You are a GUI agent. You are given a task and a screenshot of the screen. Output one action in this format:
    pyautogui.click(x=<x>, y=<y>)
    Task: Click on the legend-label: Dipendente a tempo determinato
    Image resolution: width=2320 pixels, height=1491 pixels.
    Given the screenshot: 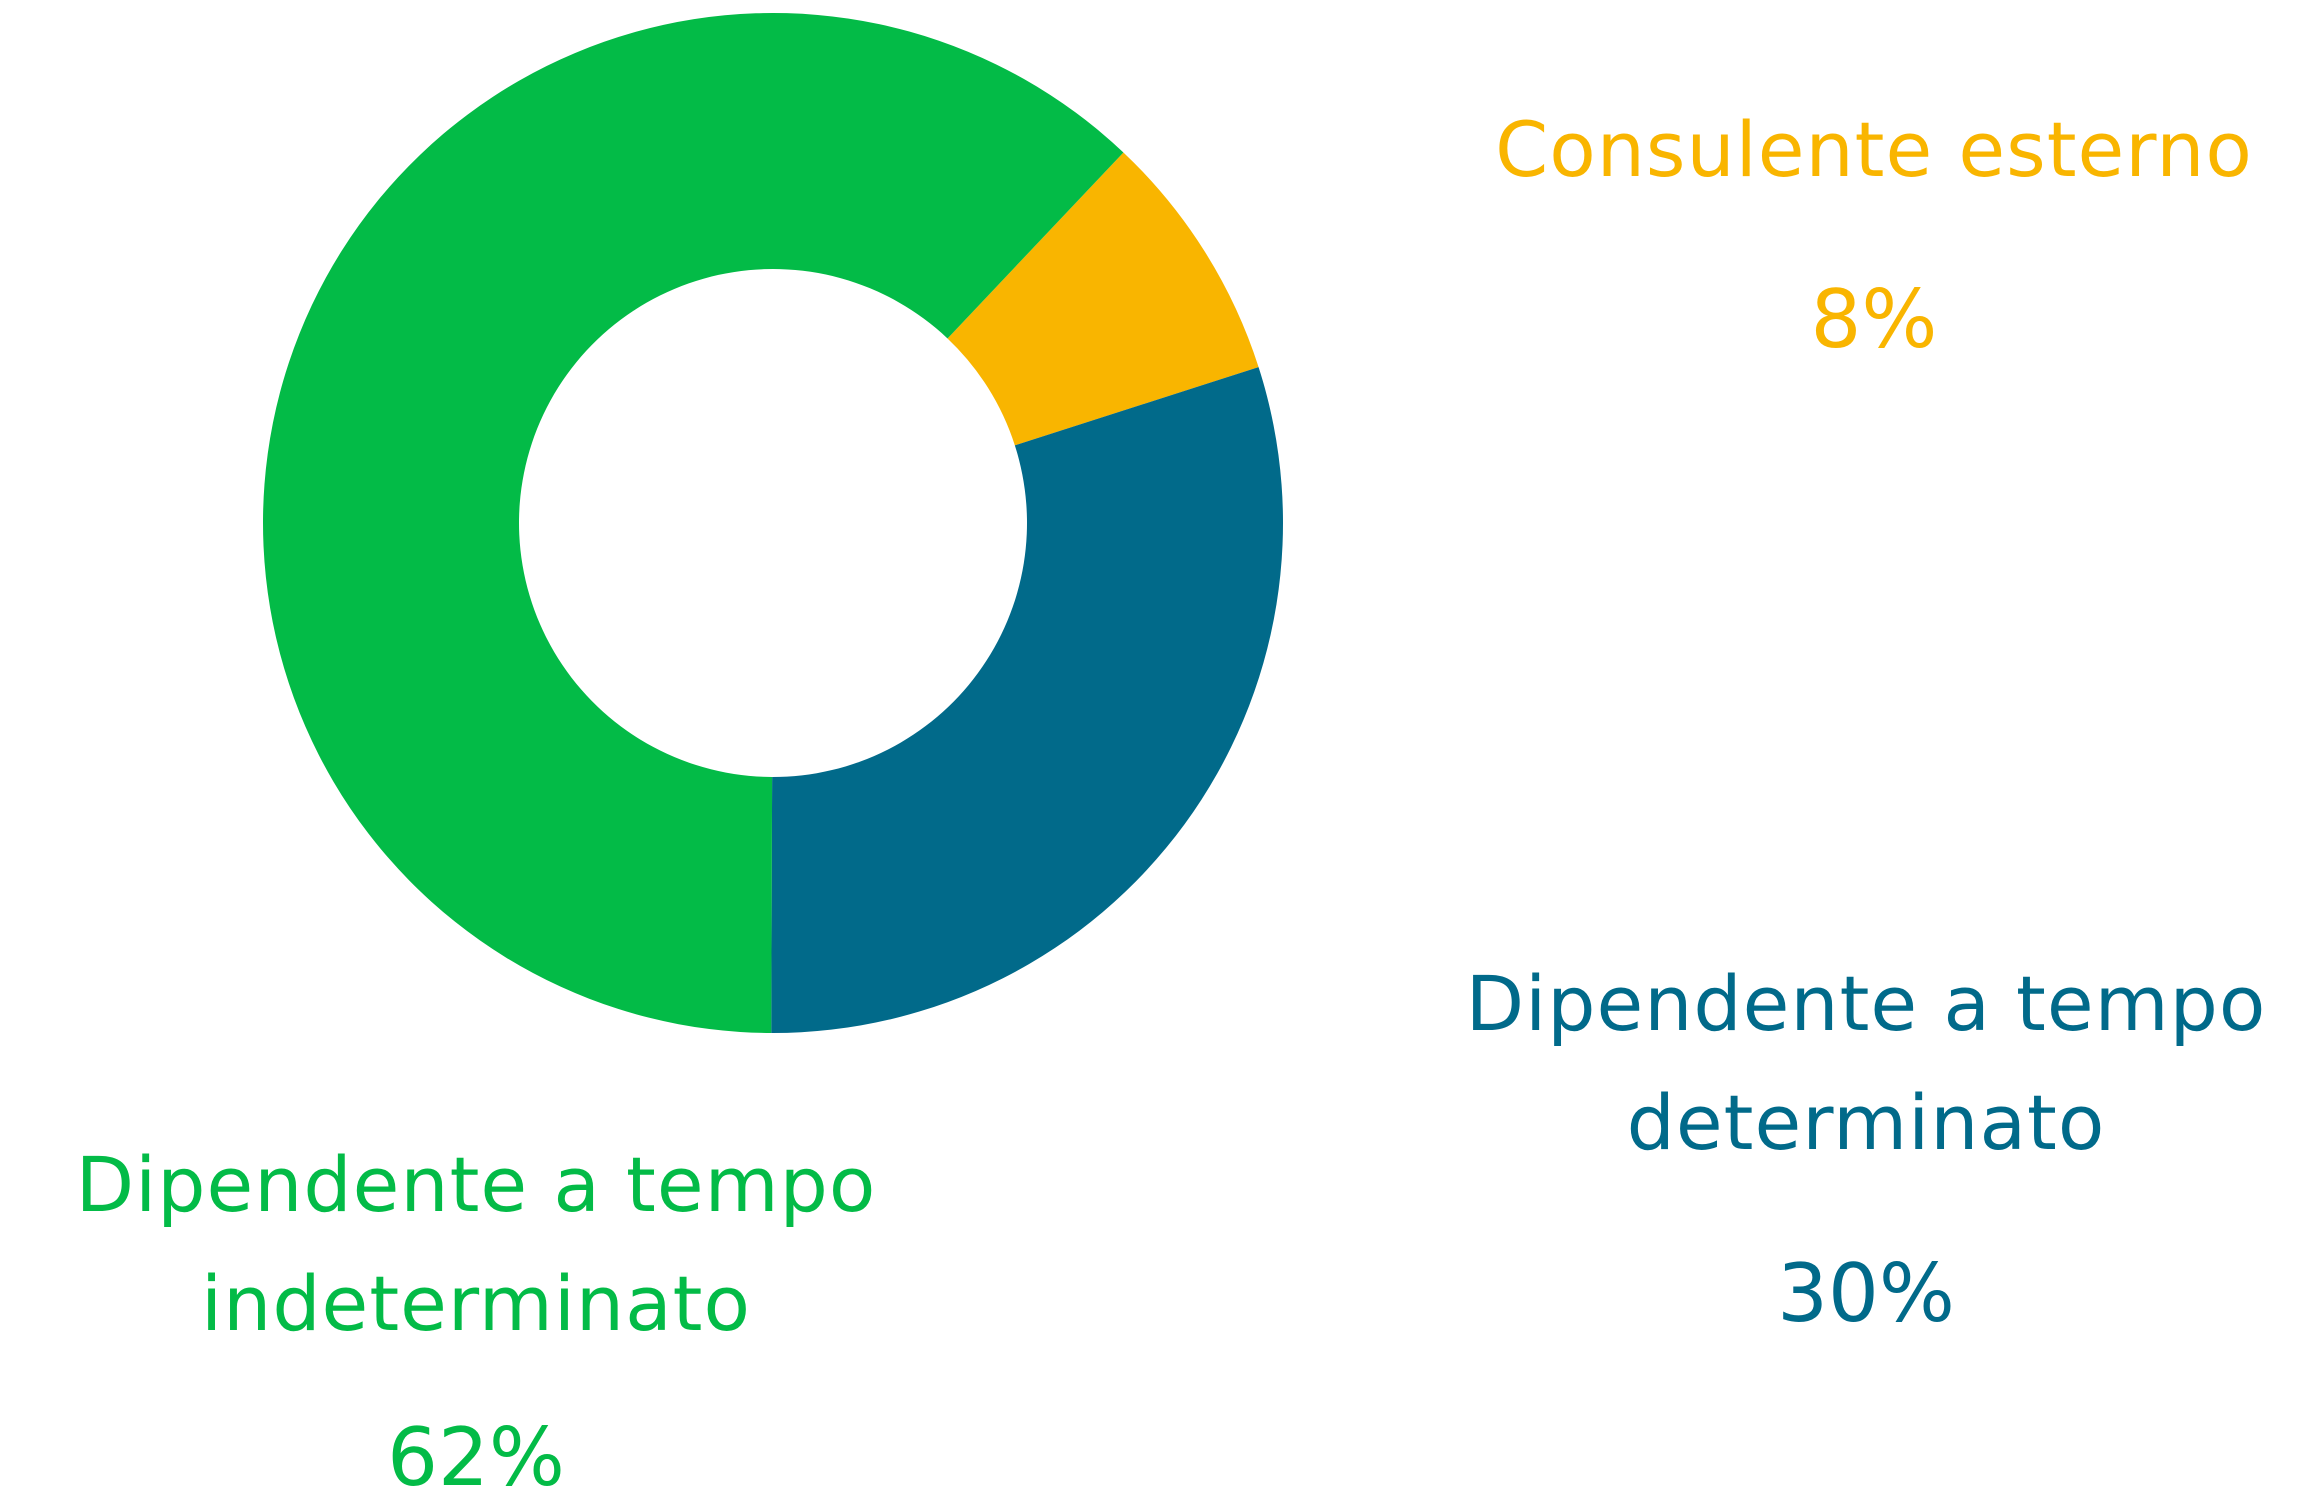 What is the action you would take?
    pyautogui.click(x=1866, y=1063)
    